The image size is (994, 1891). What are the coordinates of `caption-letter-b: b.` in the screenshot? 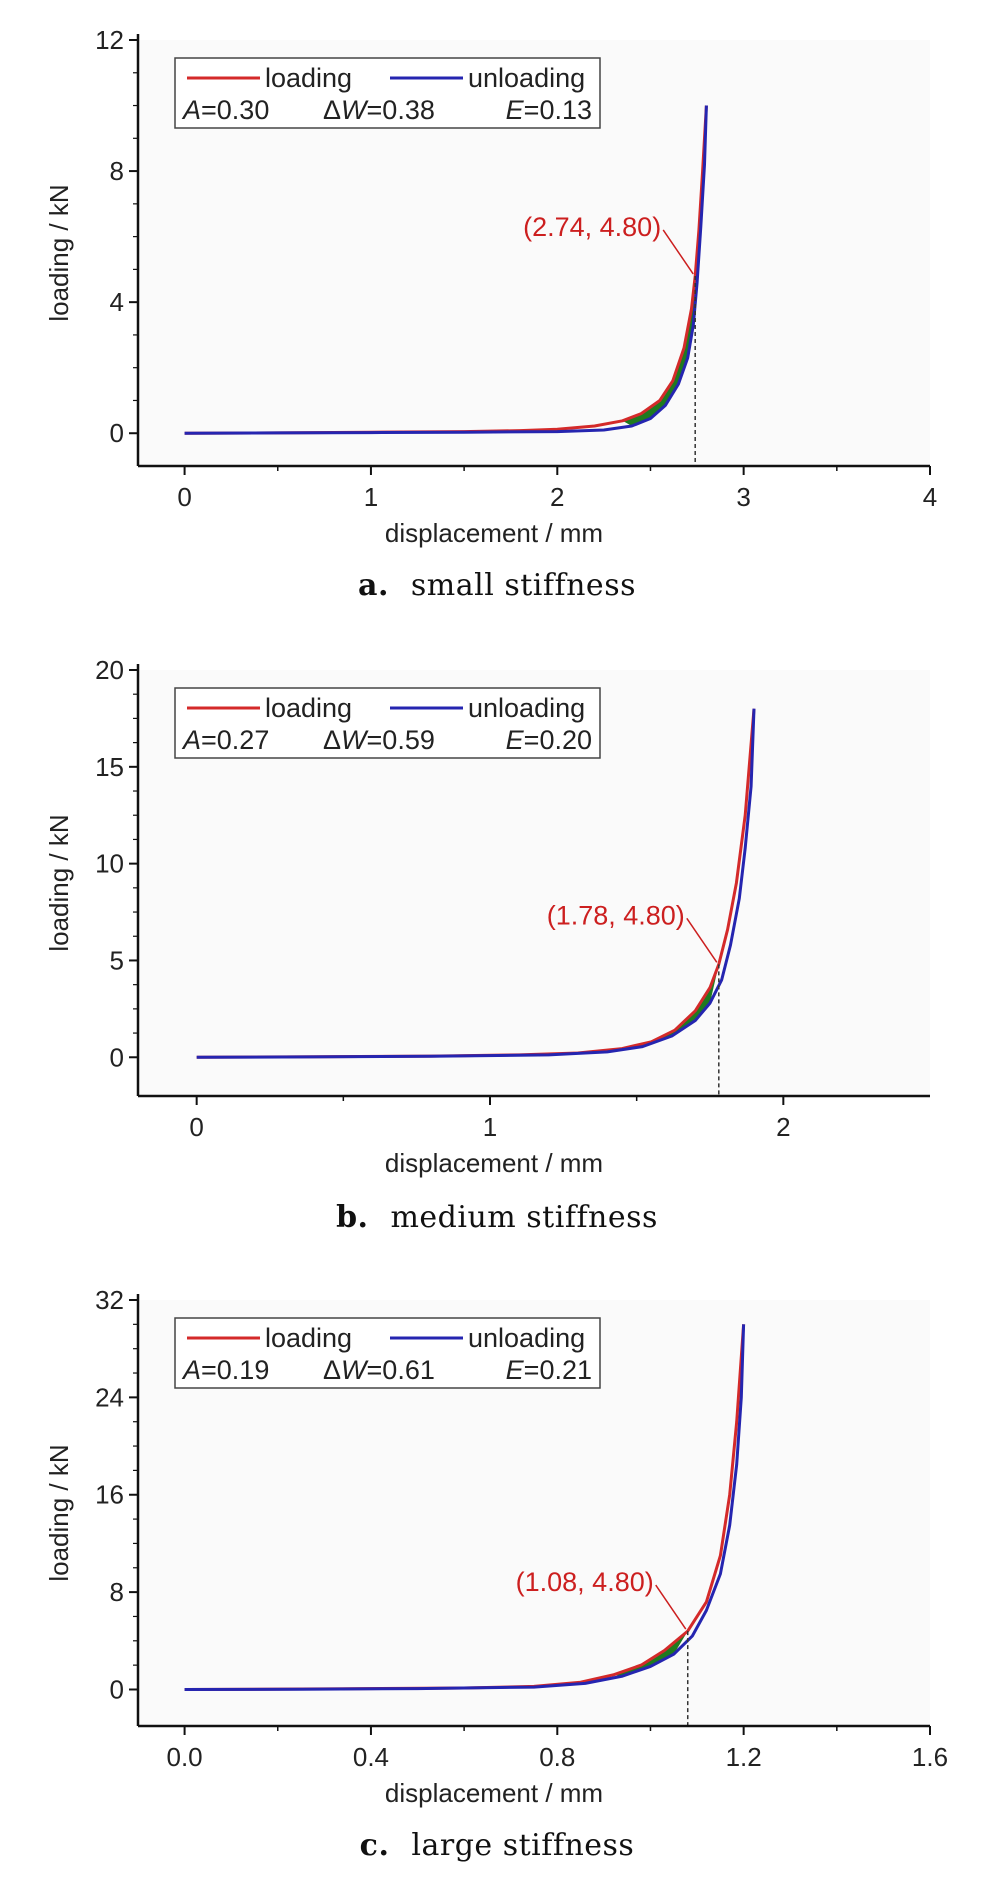 It's located at (352, 1217).